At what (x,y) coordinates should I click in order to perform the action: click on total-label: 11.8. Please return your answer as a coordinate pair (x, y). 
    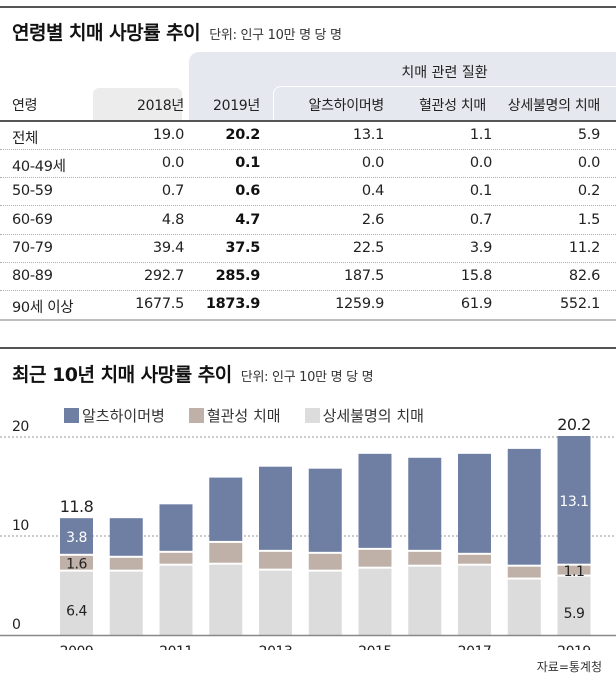
    Looking at the image, I should click on (77, 506).